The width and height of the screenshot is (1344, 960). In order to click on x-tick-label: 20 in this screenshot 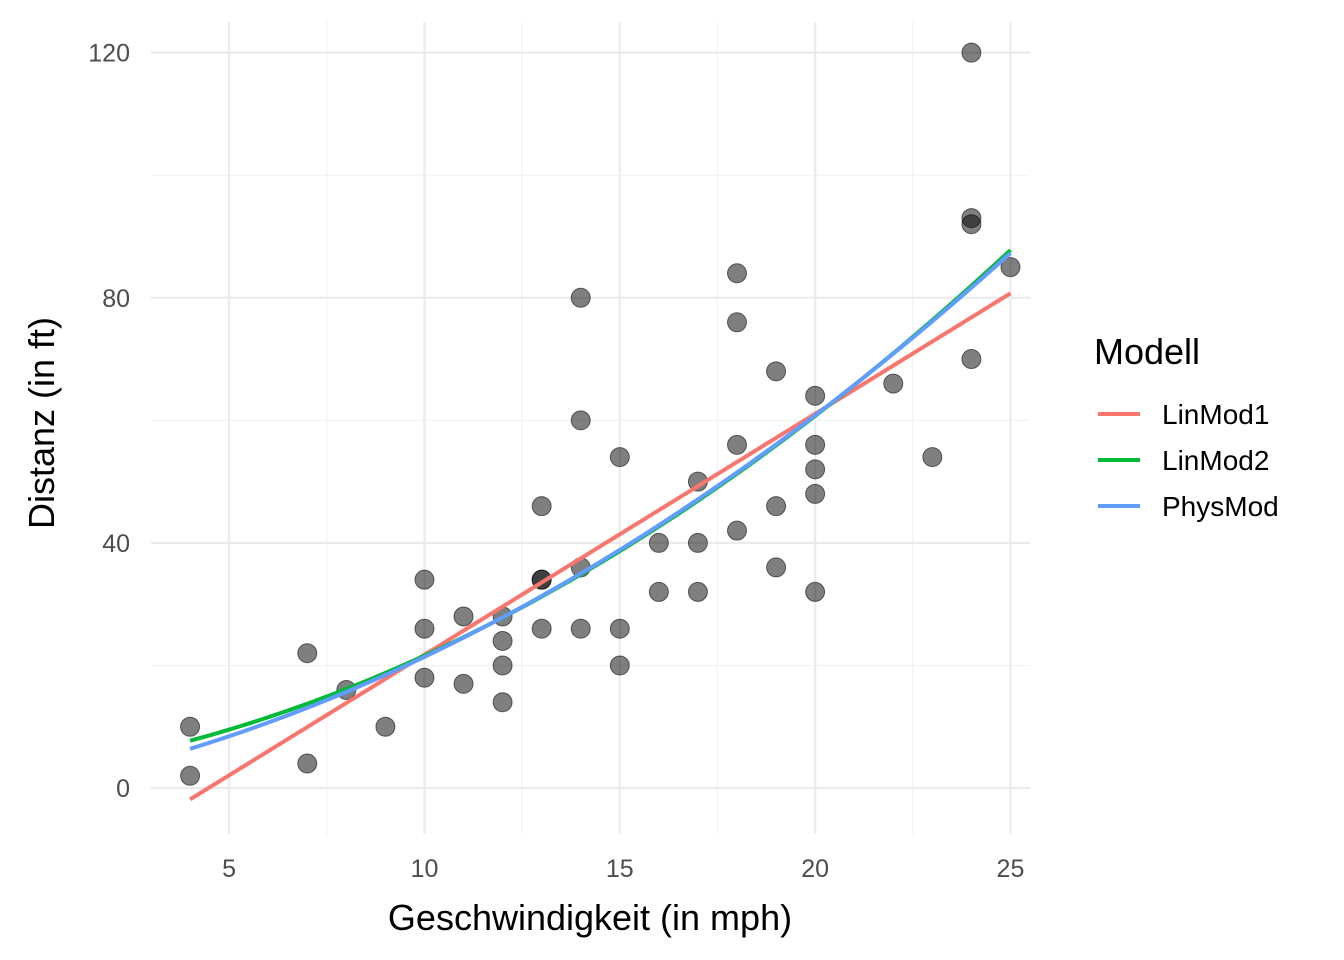, I will do `click(815, 869)`.